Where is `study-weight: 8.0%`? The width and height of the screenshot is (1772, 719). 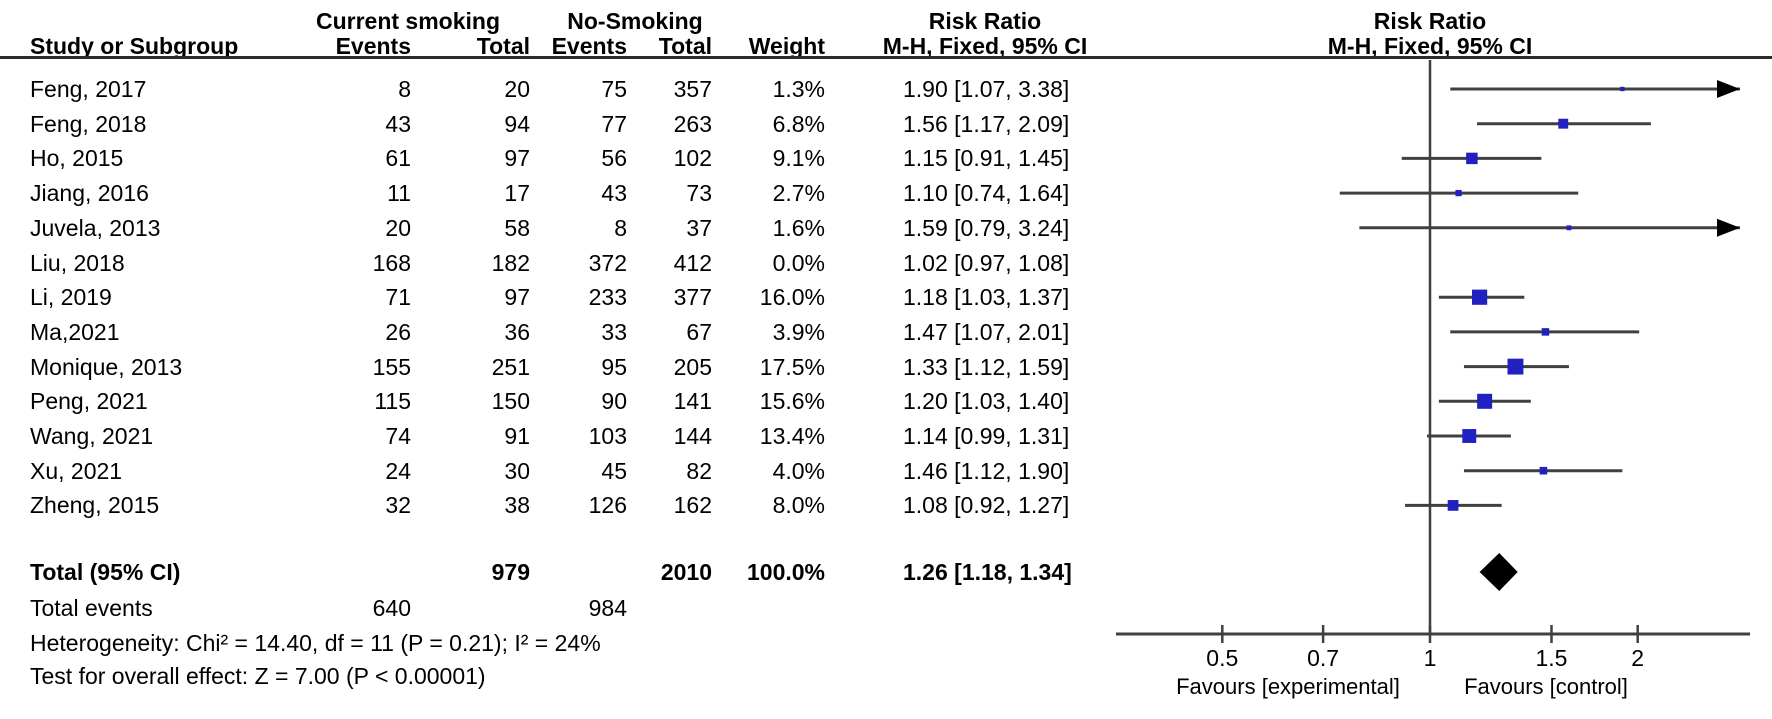 study-weight: 8.0% is located at coordinates (798, 505).